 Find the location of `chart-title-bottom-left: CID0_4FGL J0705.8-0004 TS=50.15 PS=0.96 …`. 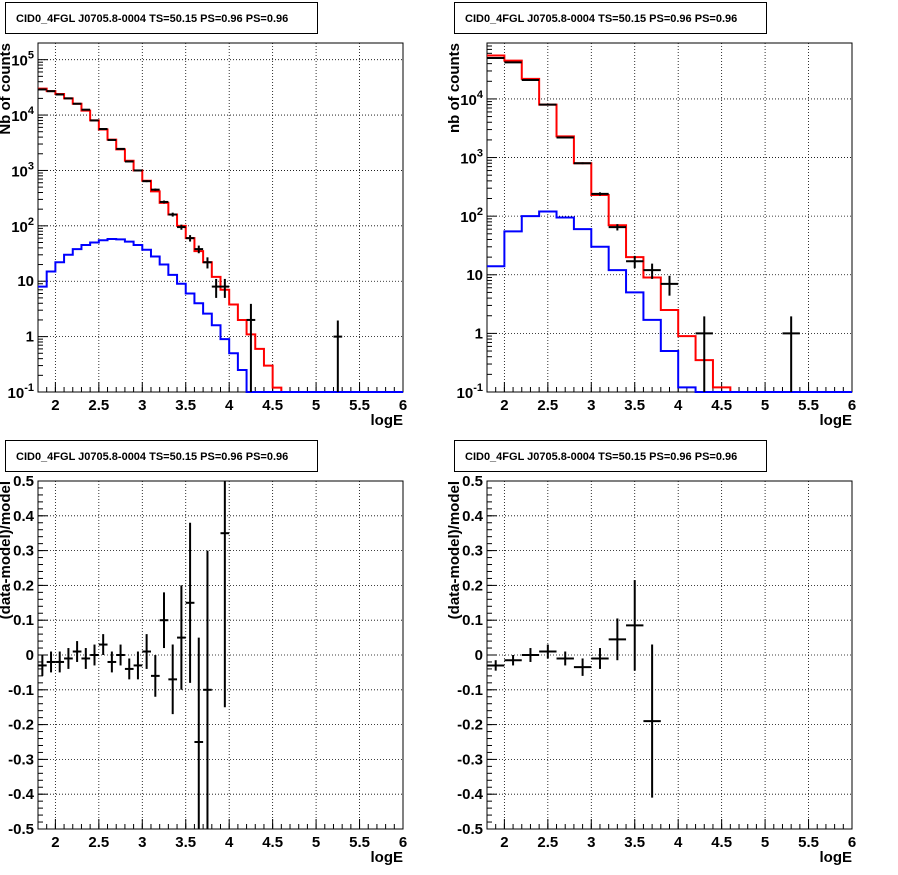

chart-title-bottom-left: CID0_4FGL J0705.8-0004 TS=50.15 PS=0.96 … is located at coordinates (161, 456).